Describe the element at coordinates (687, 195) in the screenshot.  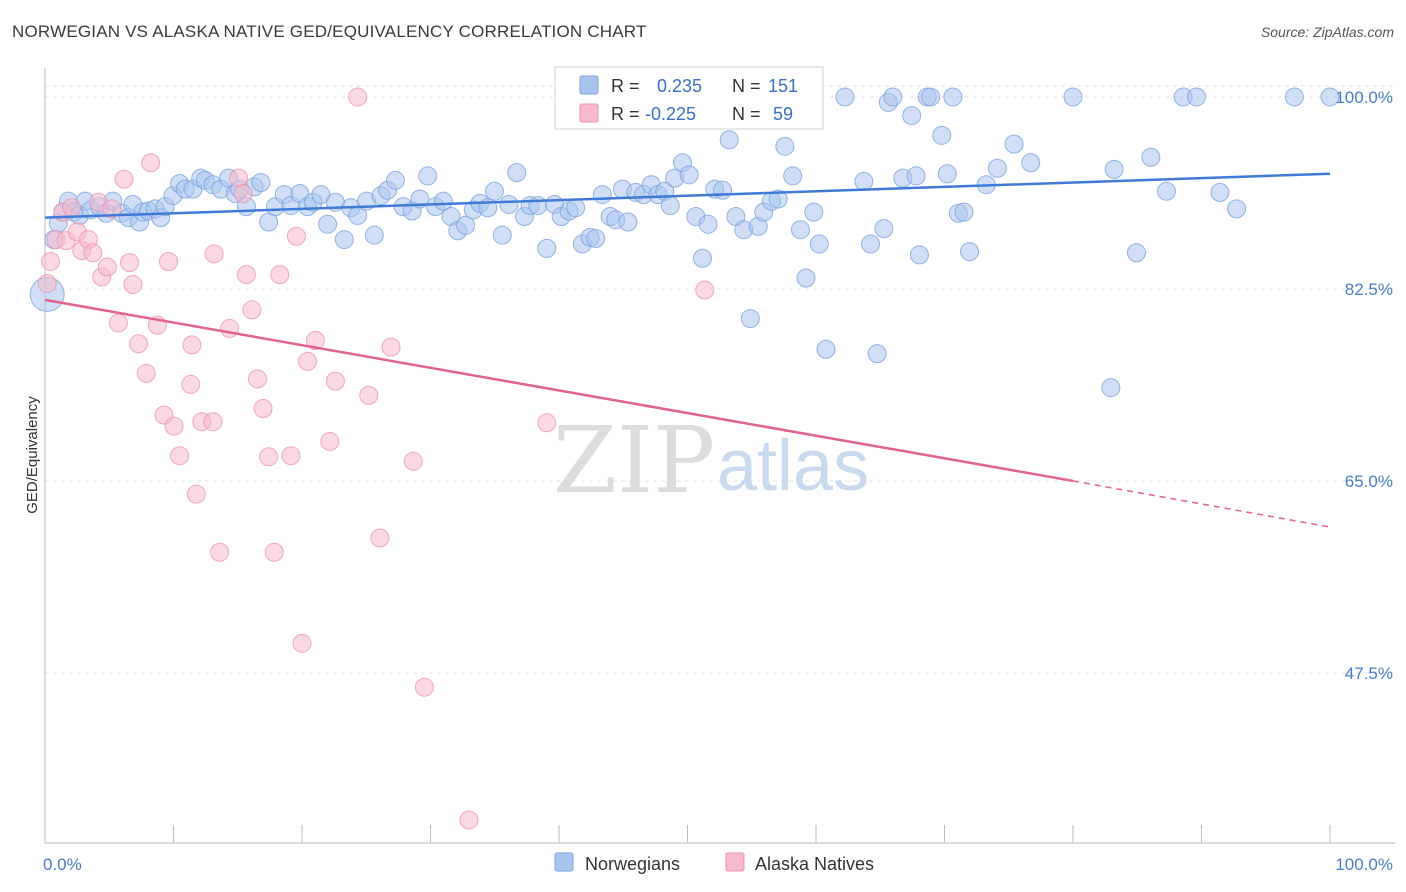
I see `trend-line-norwegians` at that location.